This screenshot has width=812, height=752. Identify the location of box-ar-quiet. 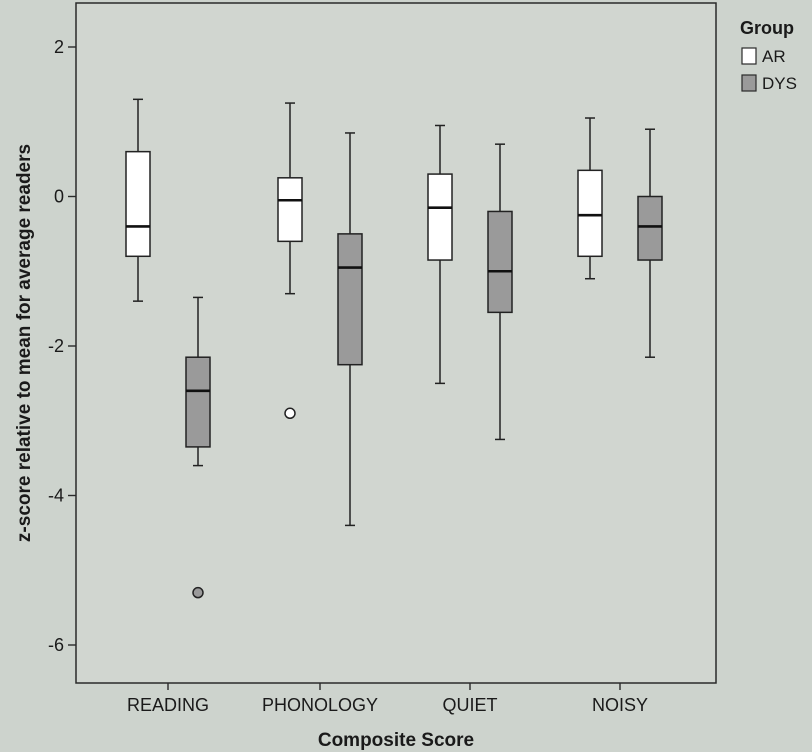
(440, 254).